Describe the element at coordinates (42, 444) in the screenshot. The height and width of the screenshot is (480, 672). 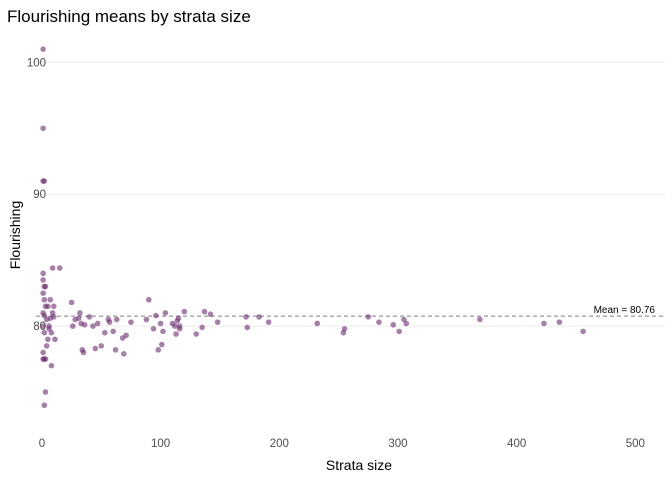
I see `x-tick-label: 0` at that location.